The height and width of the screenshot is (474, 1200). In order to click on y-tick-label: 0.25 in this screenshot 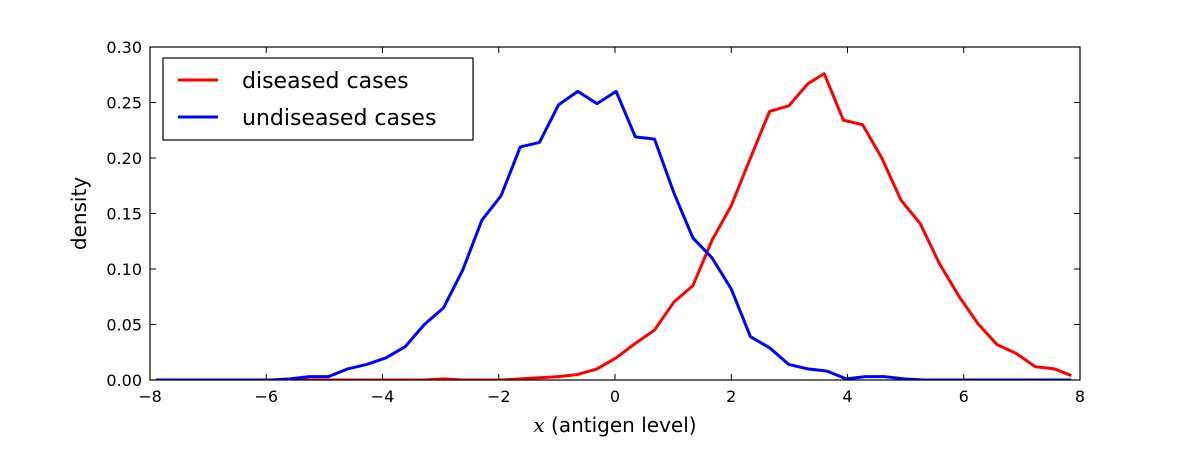, I will do `click(124, 103)`.